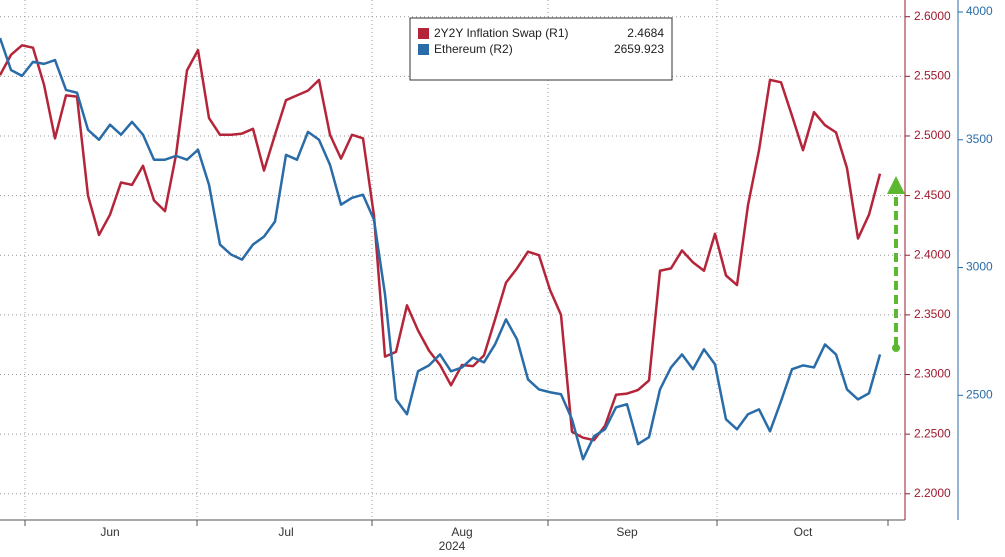 The height and width of the screenshot is (557, 1005). I want to click on legend-value: 2659.923, so click(639, 49).